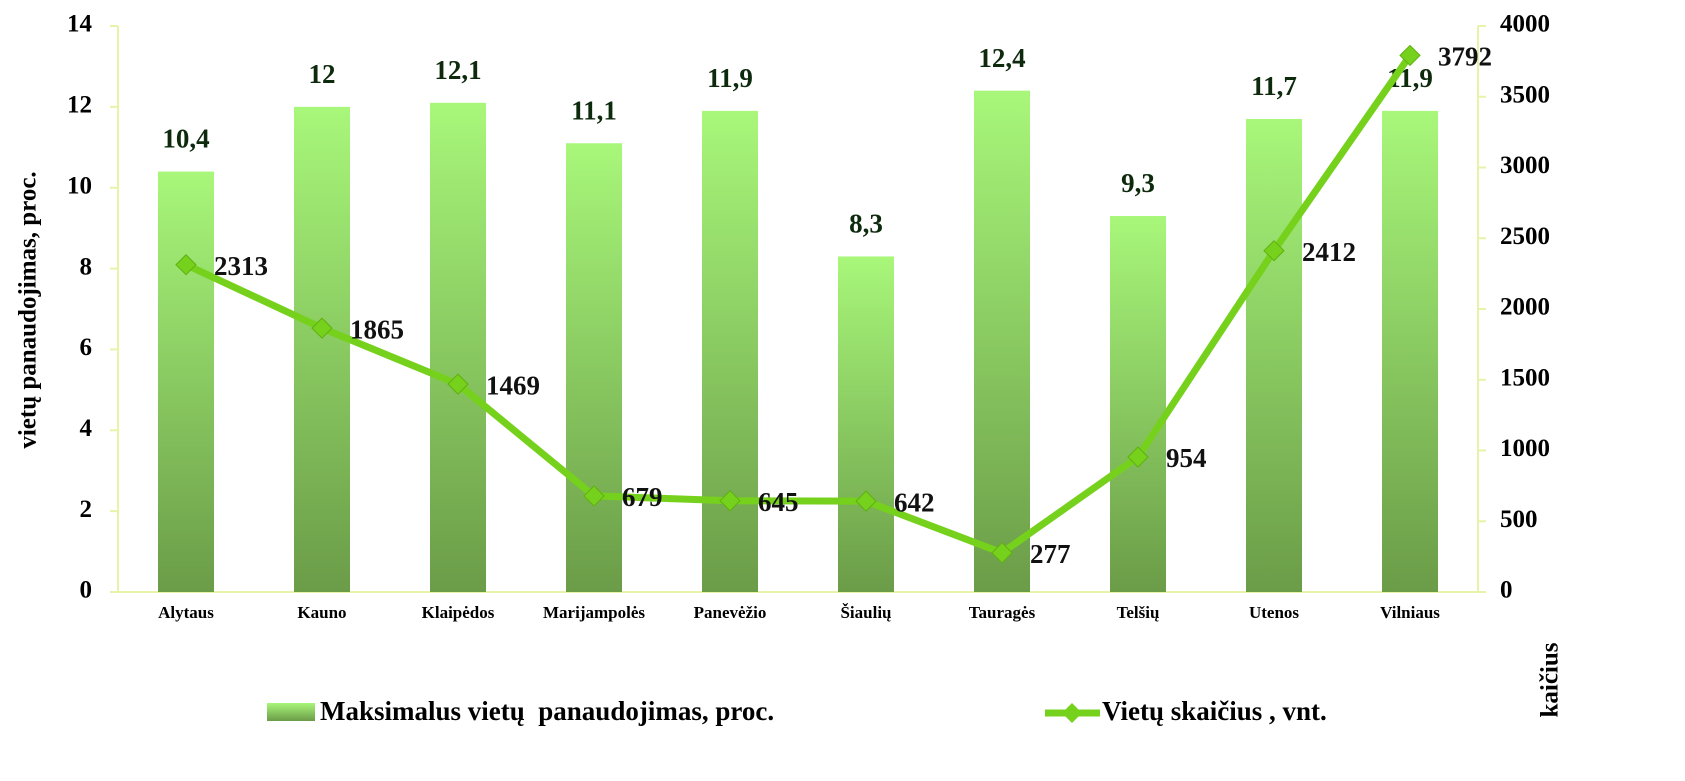  I want to click on x-tick-label: Panevėžio, so click(730, 612).